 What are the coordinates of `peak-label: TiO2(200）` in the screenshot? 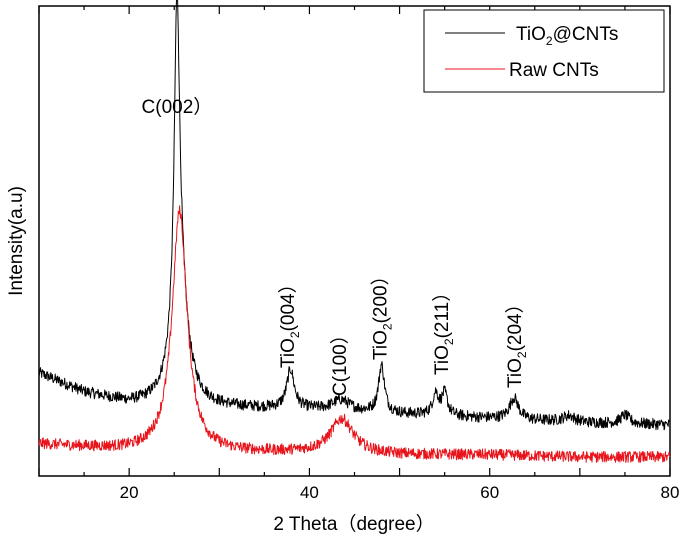 It's located at (382, 313).